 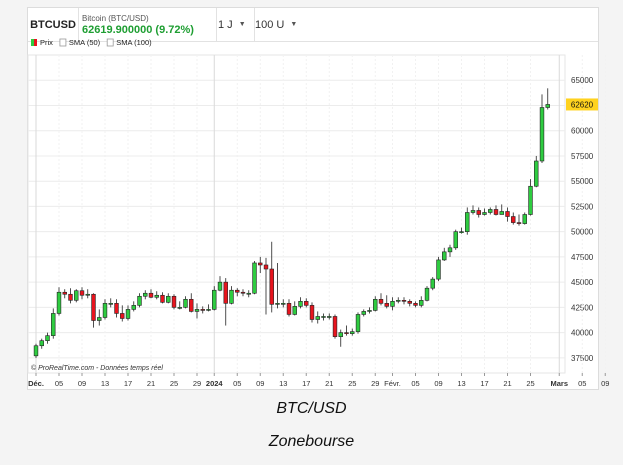 What do you see at coordinates (582, 257) in the screenshot?
I see `y-tick-label: 47500` at bounding box center [582, 257].